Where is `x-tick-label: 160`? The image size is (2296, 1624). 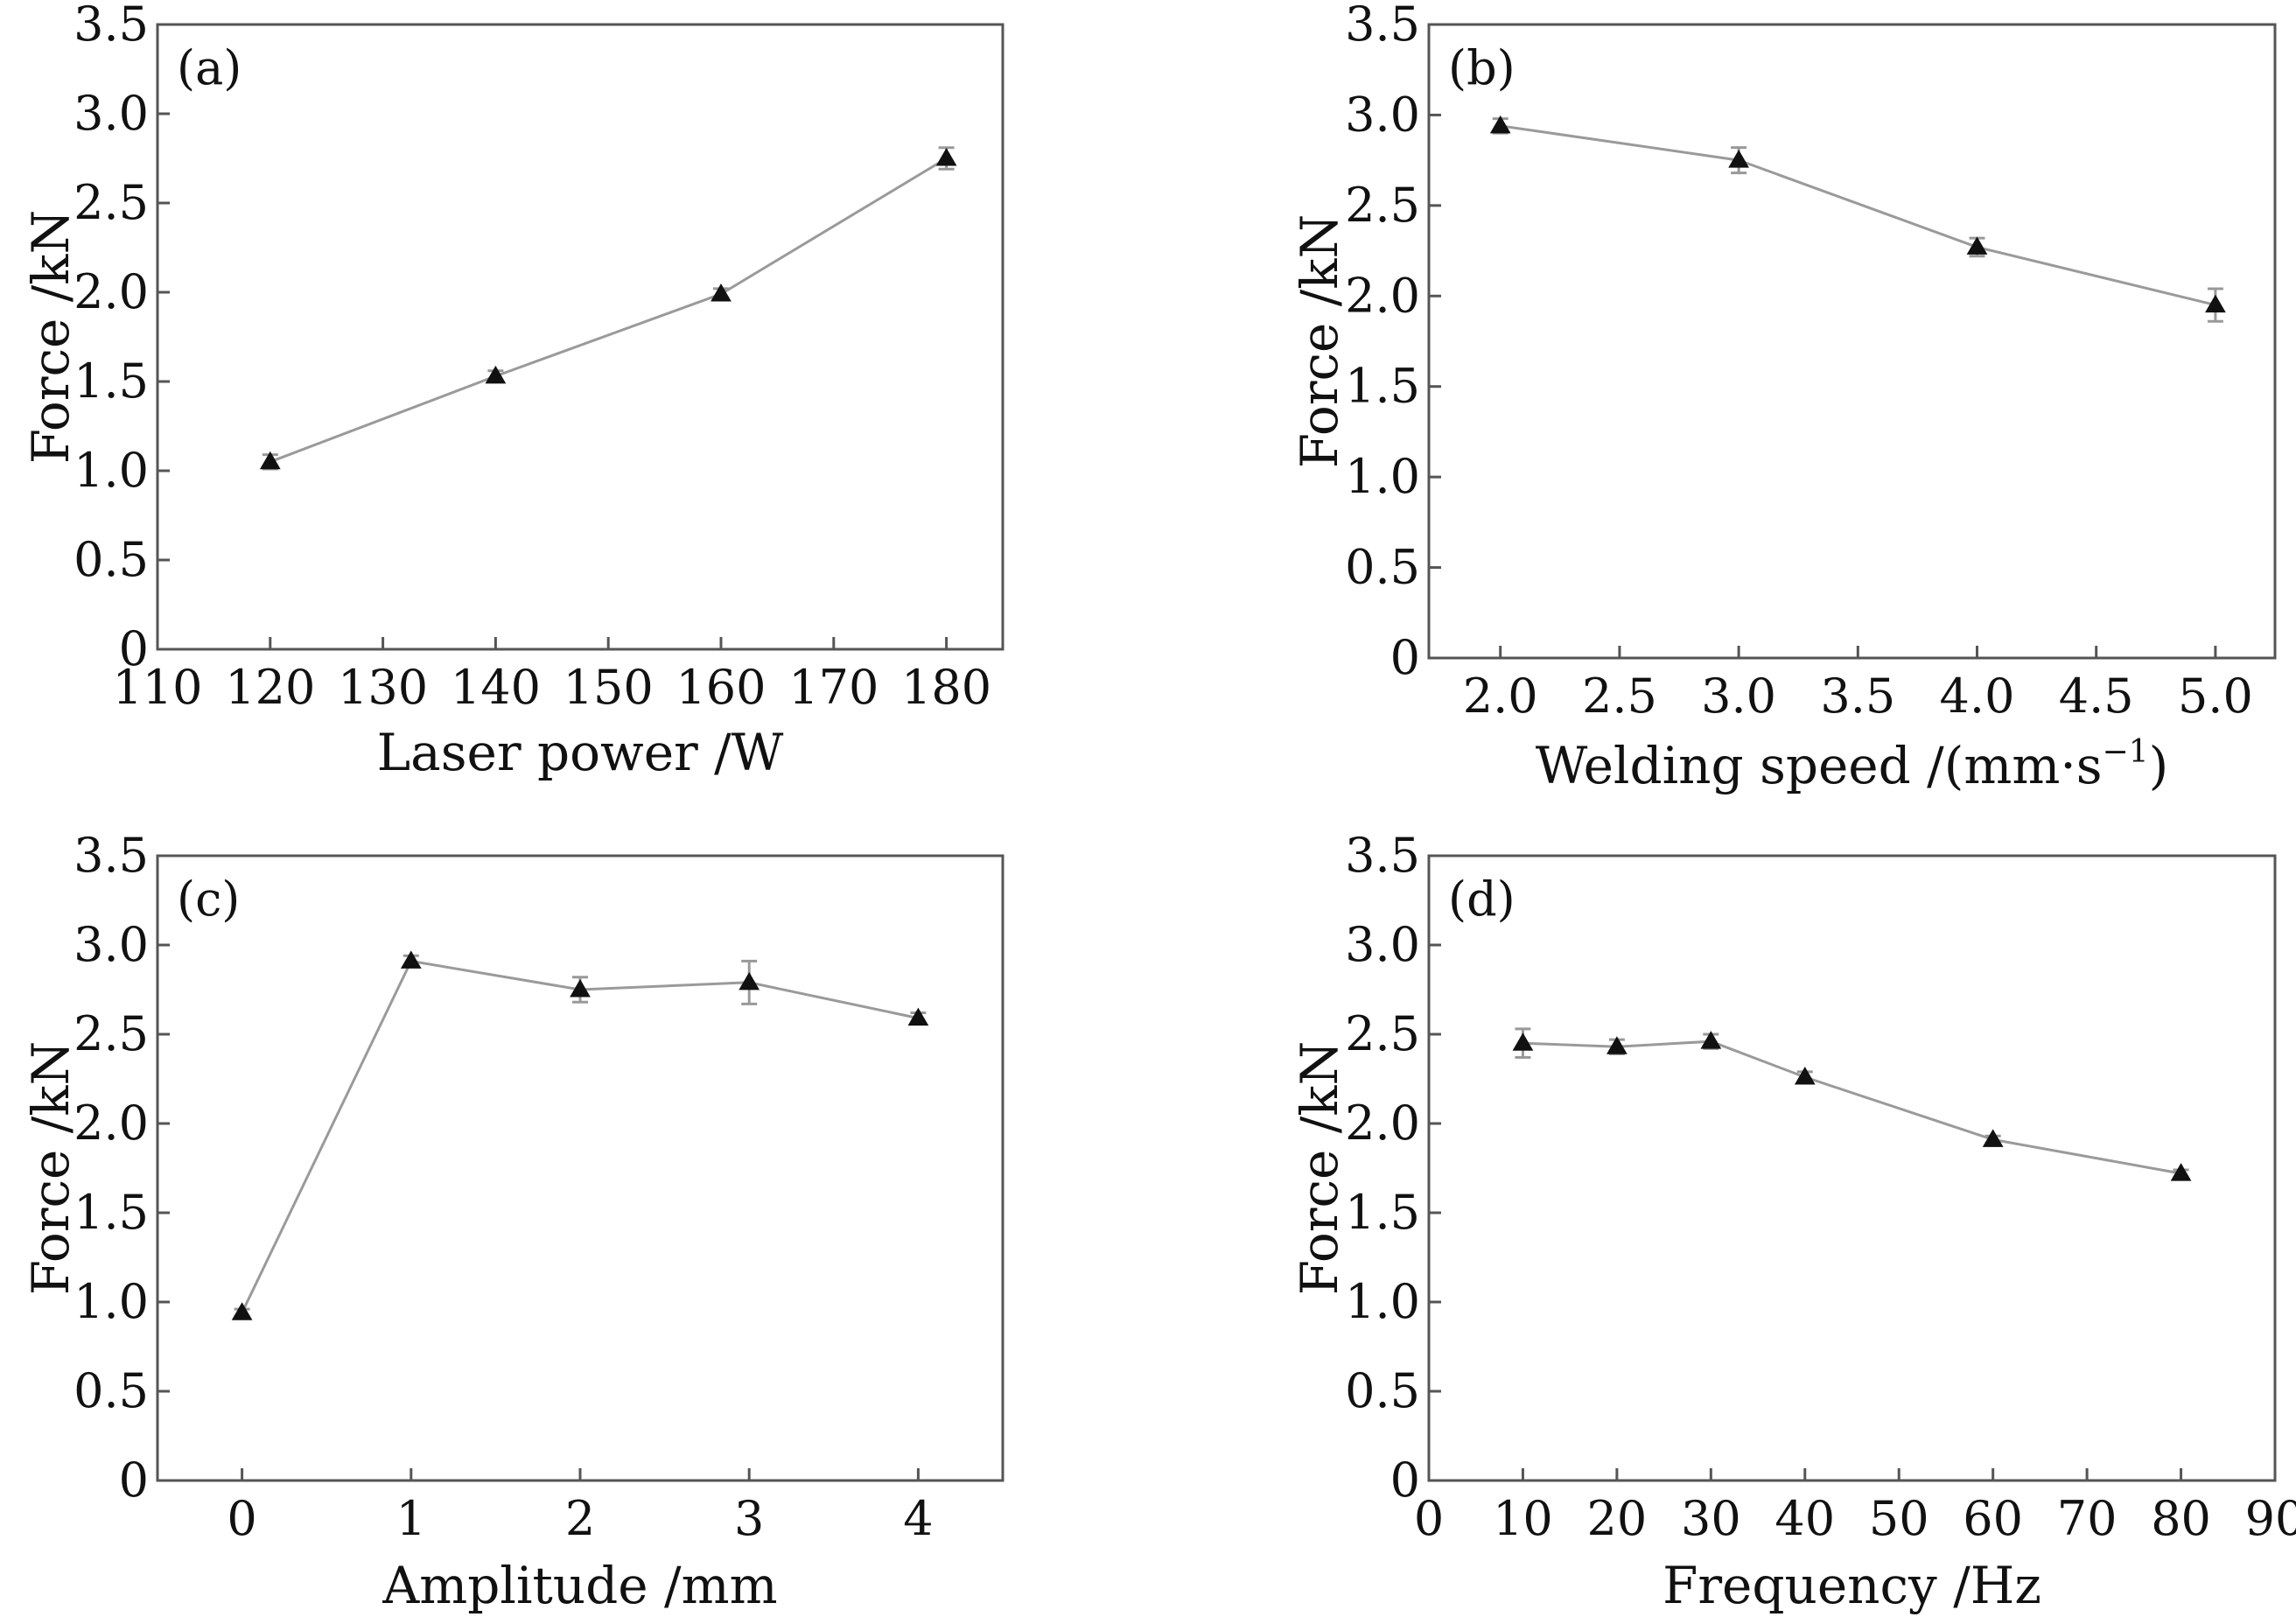 x-tick-label: 160 is located at coordinates (721, 687).